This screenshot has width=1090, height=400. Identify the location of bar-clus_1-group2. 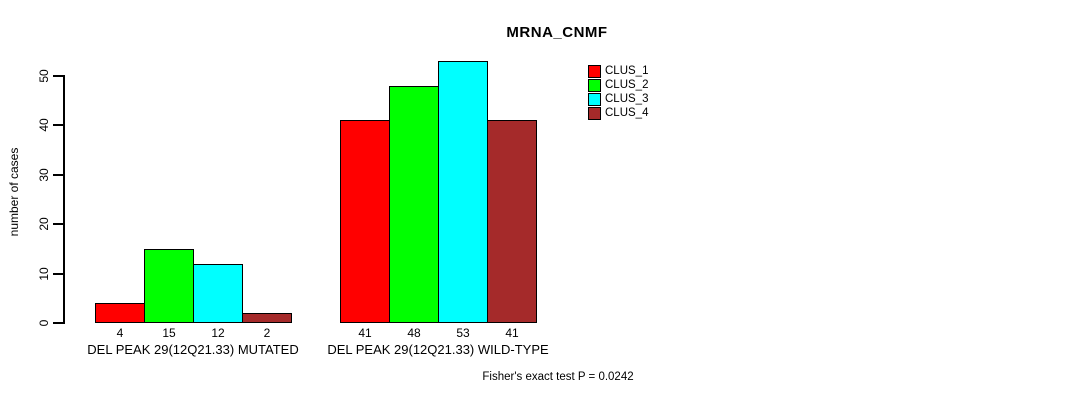
(365, 221).